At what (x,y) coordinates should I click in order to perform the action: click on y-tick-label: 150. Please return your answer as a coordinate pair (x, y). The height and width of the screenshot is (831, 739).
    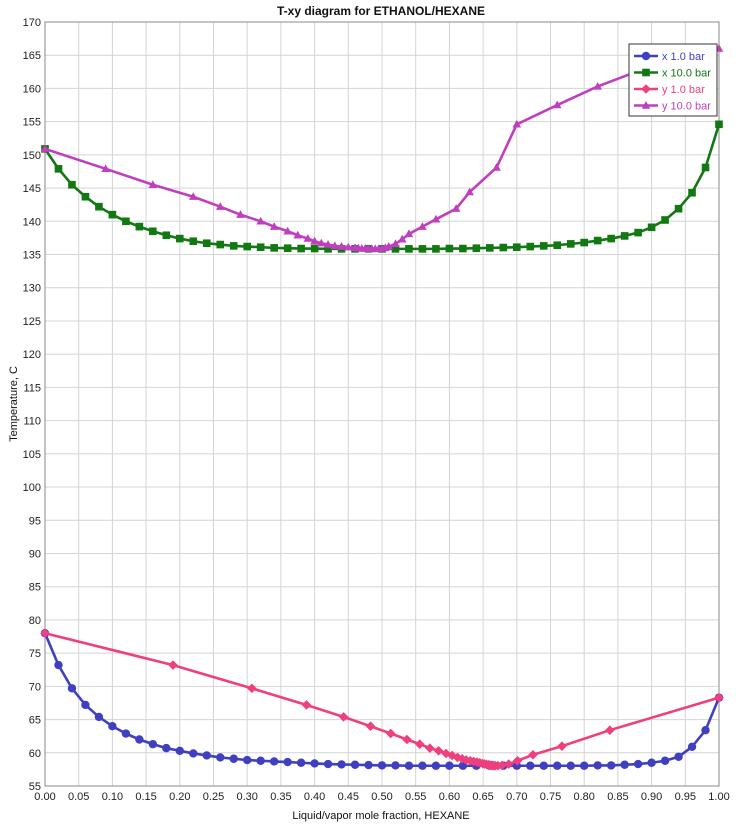
    Looking at the image, I should click on (32, 156).